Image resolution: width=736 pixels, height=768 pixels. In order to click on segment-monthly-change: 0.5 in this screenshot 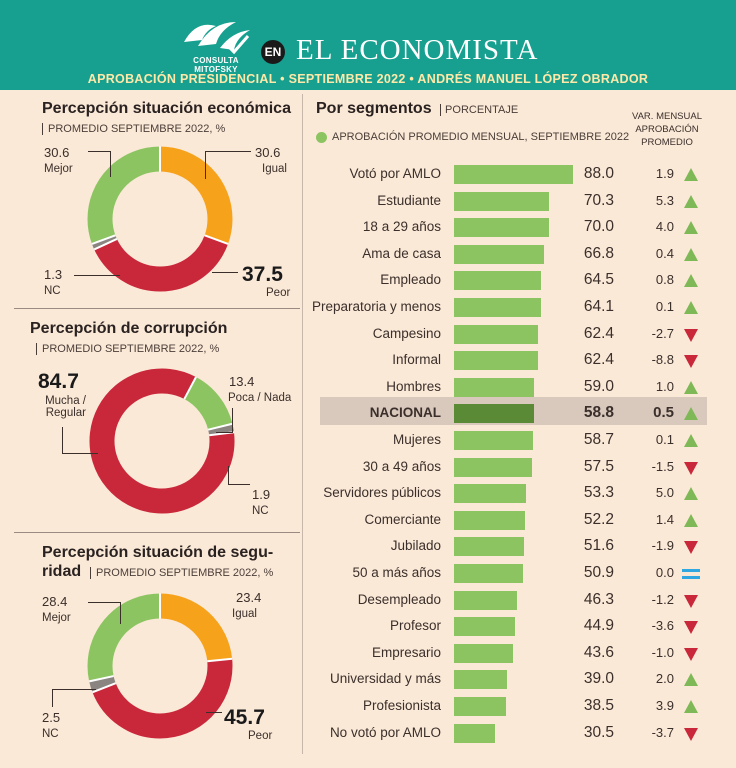, I will do `click(663, 413)`.